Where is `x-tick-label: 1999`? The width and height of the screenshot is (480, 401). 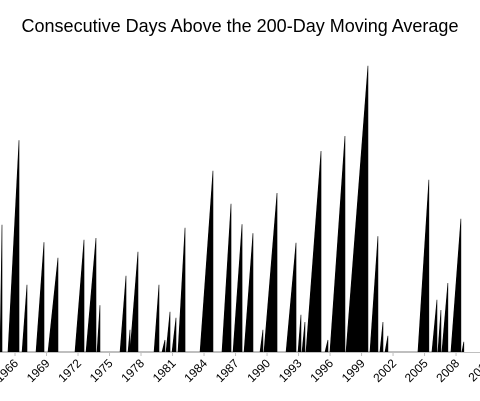 x-tick-label: 1999 is located at coordinates (353, 370).